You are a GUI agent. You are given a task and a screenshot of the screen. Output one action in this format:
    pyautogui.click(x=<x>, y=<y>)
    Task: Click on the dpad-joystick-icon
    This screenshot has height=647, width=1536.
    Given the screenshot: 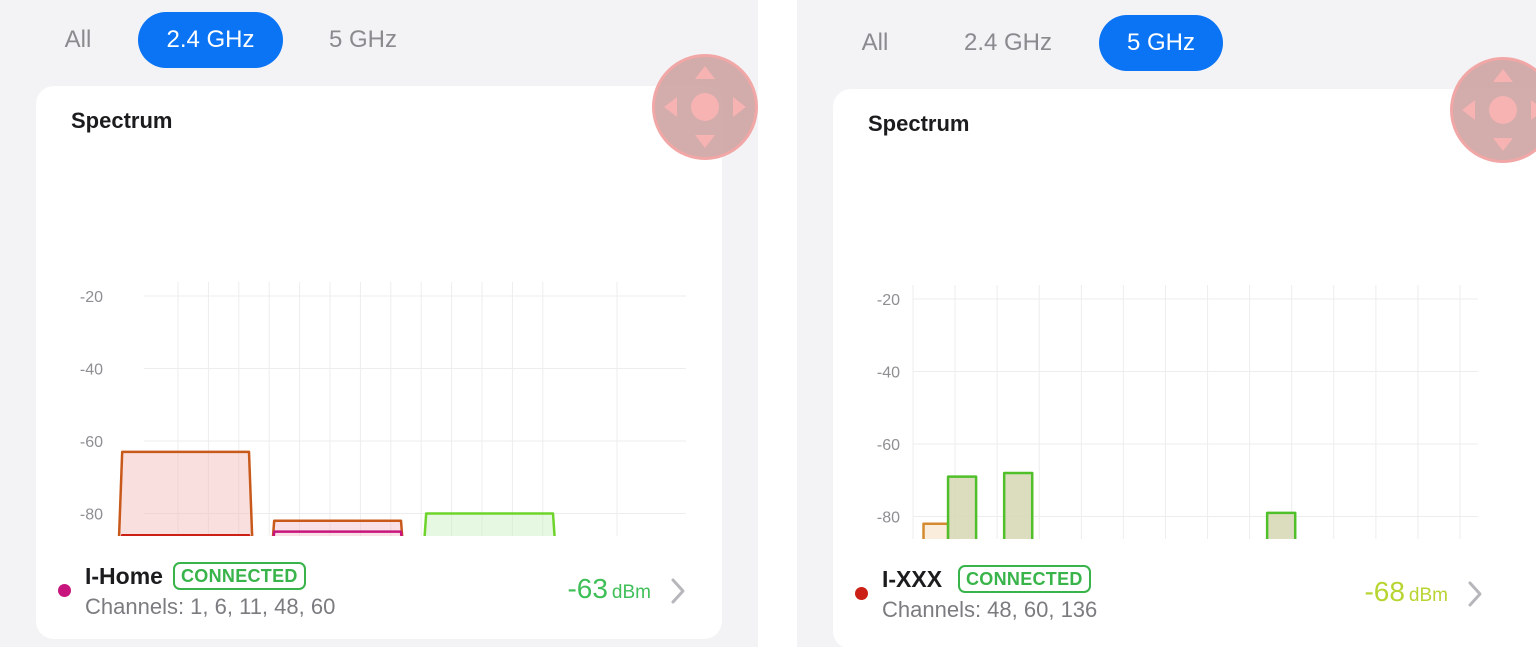 What is the action you would take?
    pyautogui.click(x=705, y=107)
    